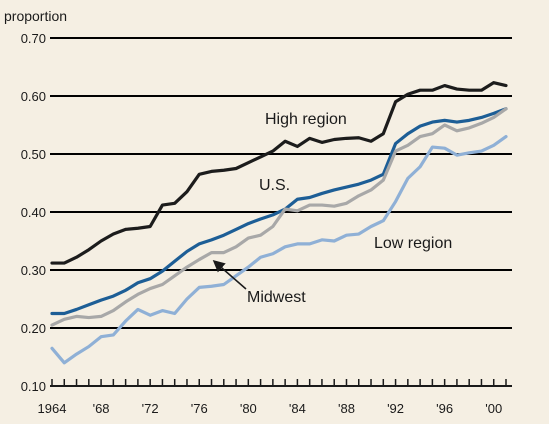 The image size is (549, 424). Describe the element at coordinates (33, 96) in the screenshot. I see `y-tick-label: 0.60` at that location.